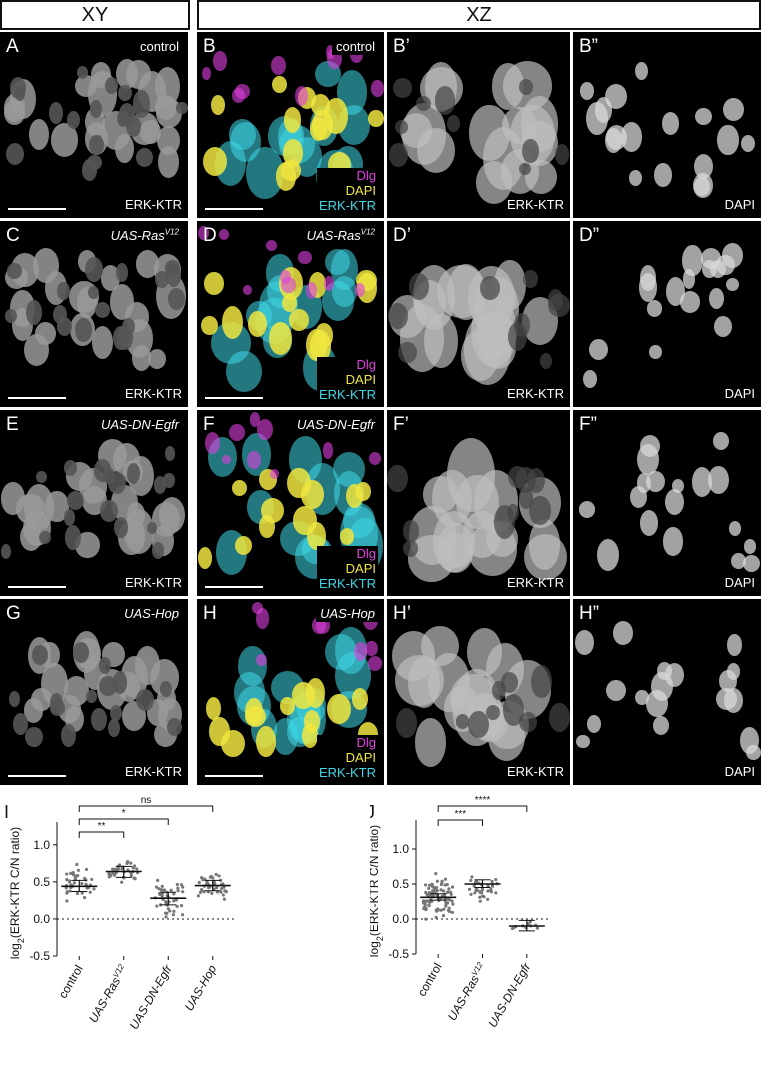  Describe the element at coordinates (460, 822) in the screenshot. I see `significance-bracket` at that location.